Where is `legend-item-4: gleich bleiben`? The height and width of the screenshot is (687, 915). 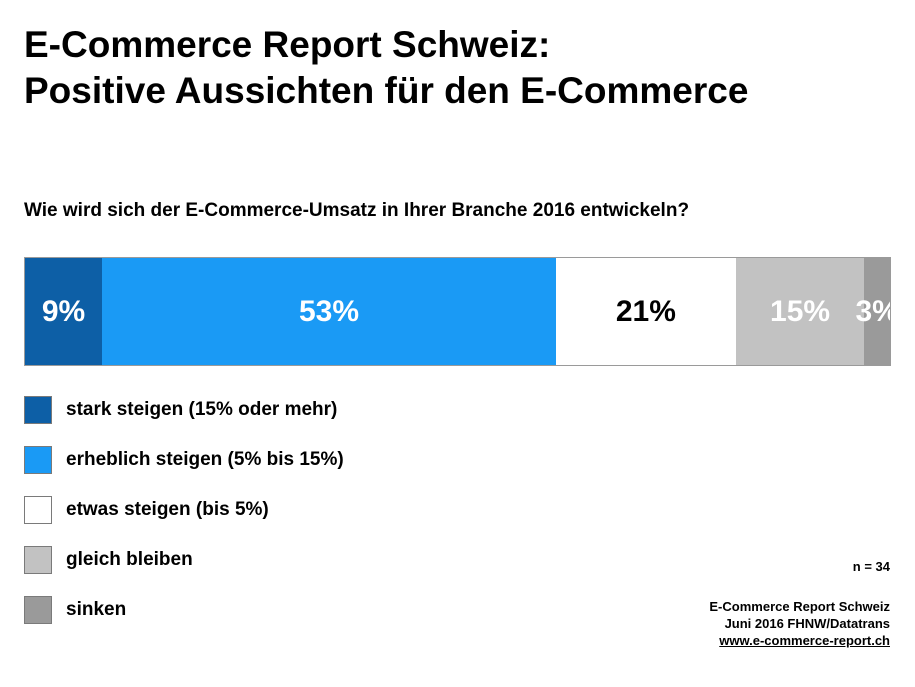 legend-item-4: gleich bleiben is located at coordinates (184, 560).